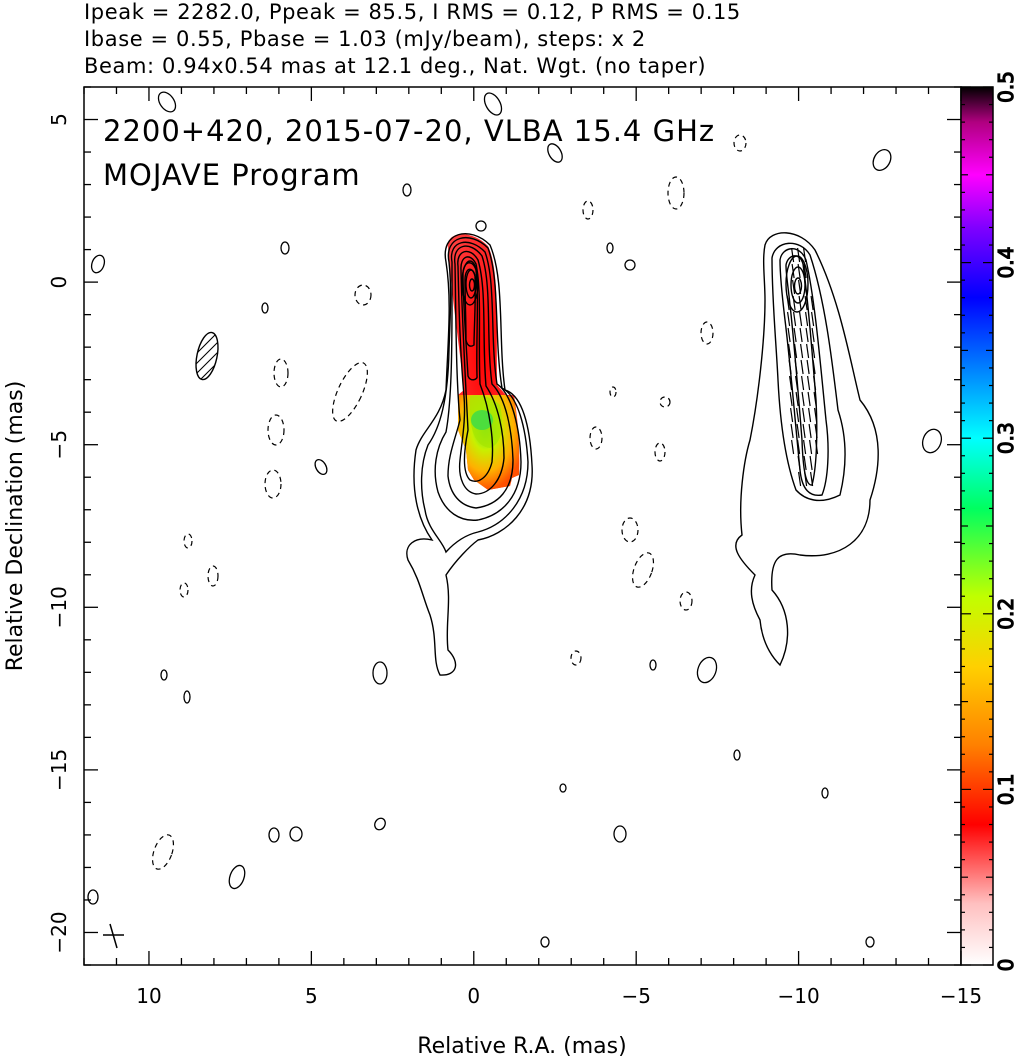  I want to click on x-tick-label: 5, so click(311, 996).